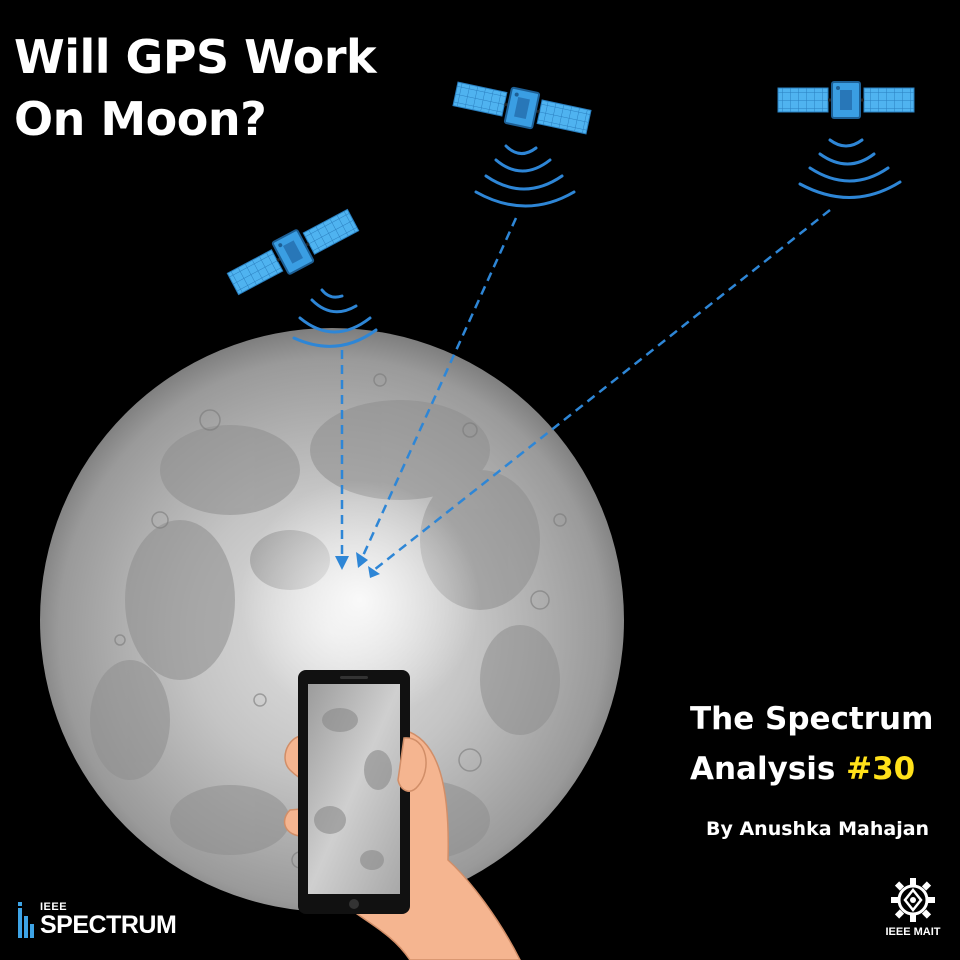  What do you see at coordinates (597, 243) in the screenshot?
I see `signal-waves` at bounding box center [597, 243].